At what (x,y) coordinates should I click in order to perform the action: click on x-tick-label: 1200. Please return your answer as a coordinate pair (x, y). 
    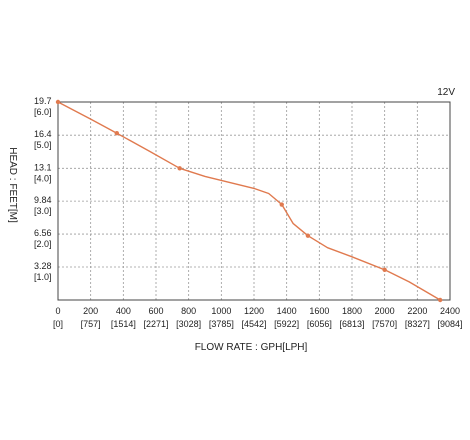
    Looking at the image, I should click on (254, 311).